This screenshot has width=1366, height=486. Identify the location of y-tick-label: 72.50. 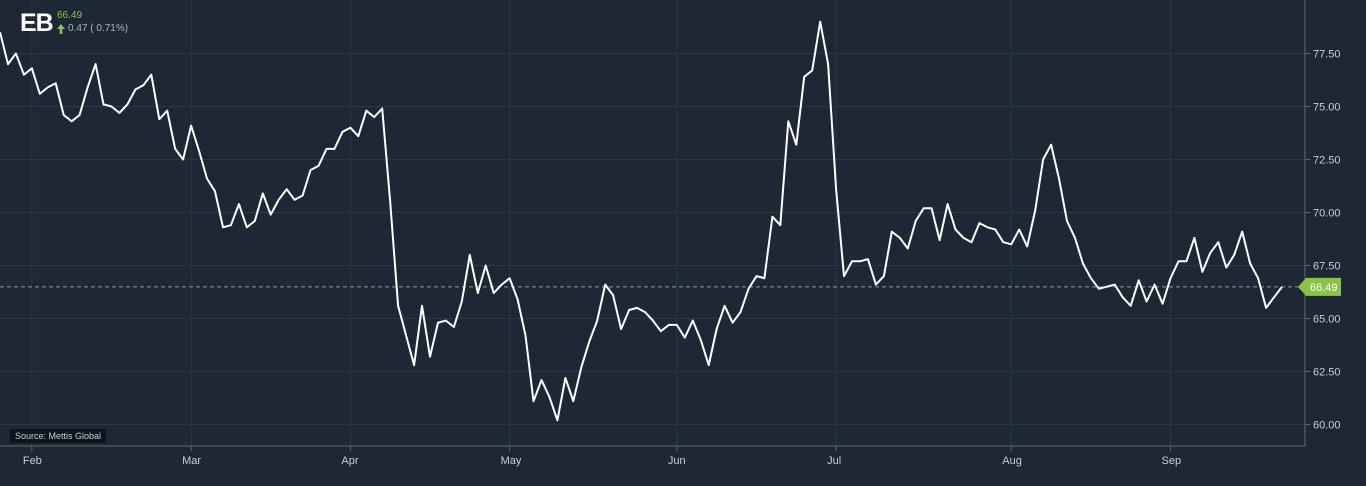
(1327, 161).